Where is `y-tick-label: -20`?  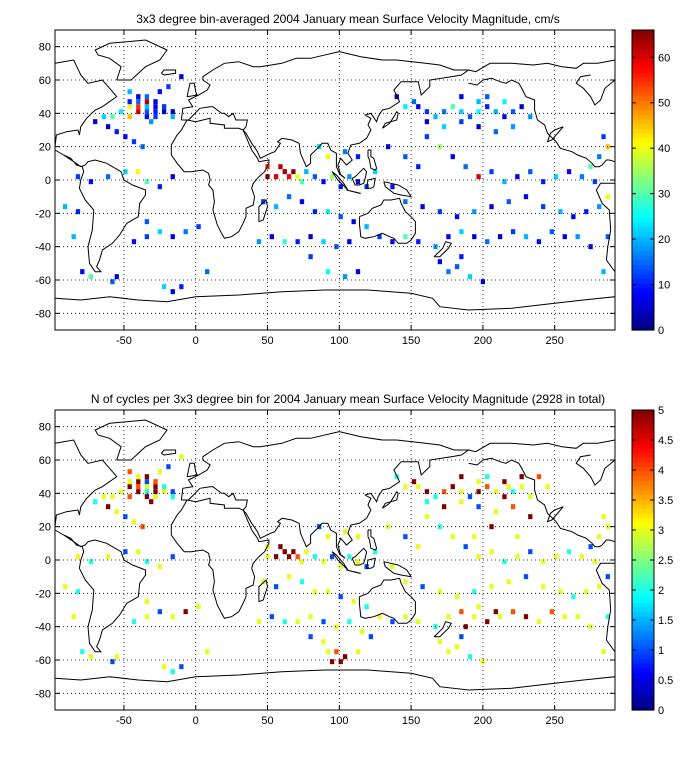
y-tick-label: -20 is located at coordinates (43, 214).